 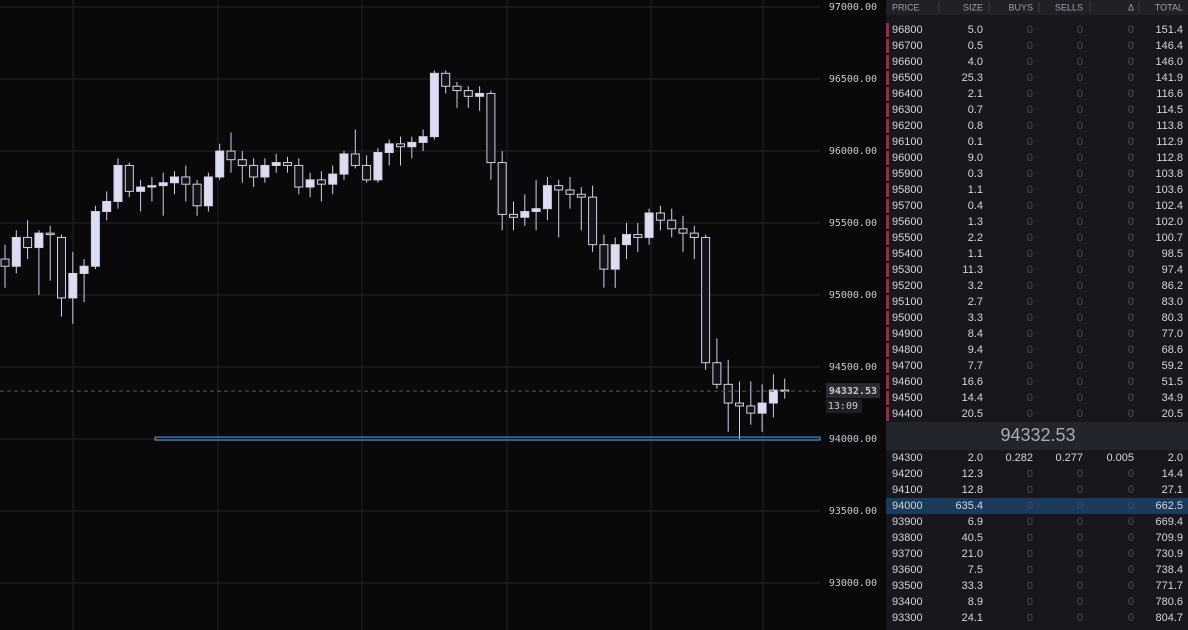 I want to click on ask-cell: 1.1, so click(x=975, y=254).